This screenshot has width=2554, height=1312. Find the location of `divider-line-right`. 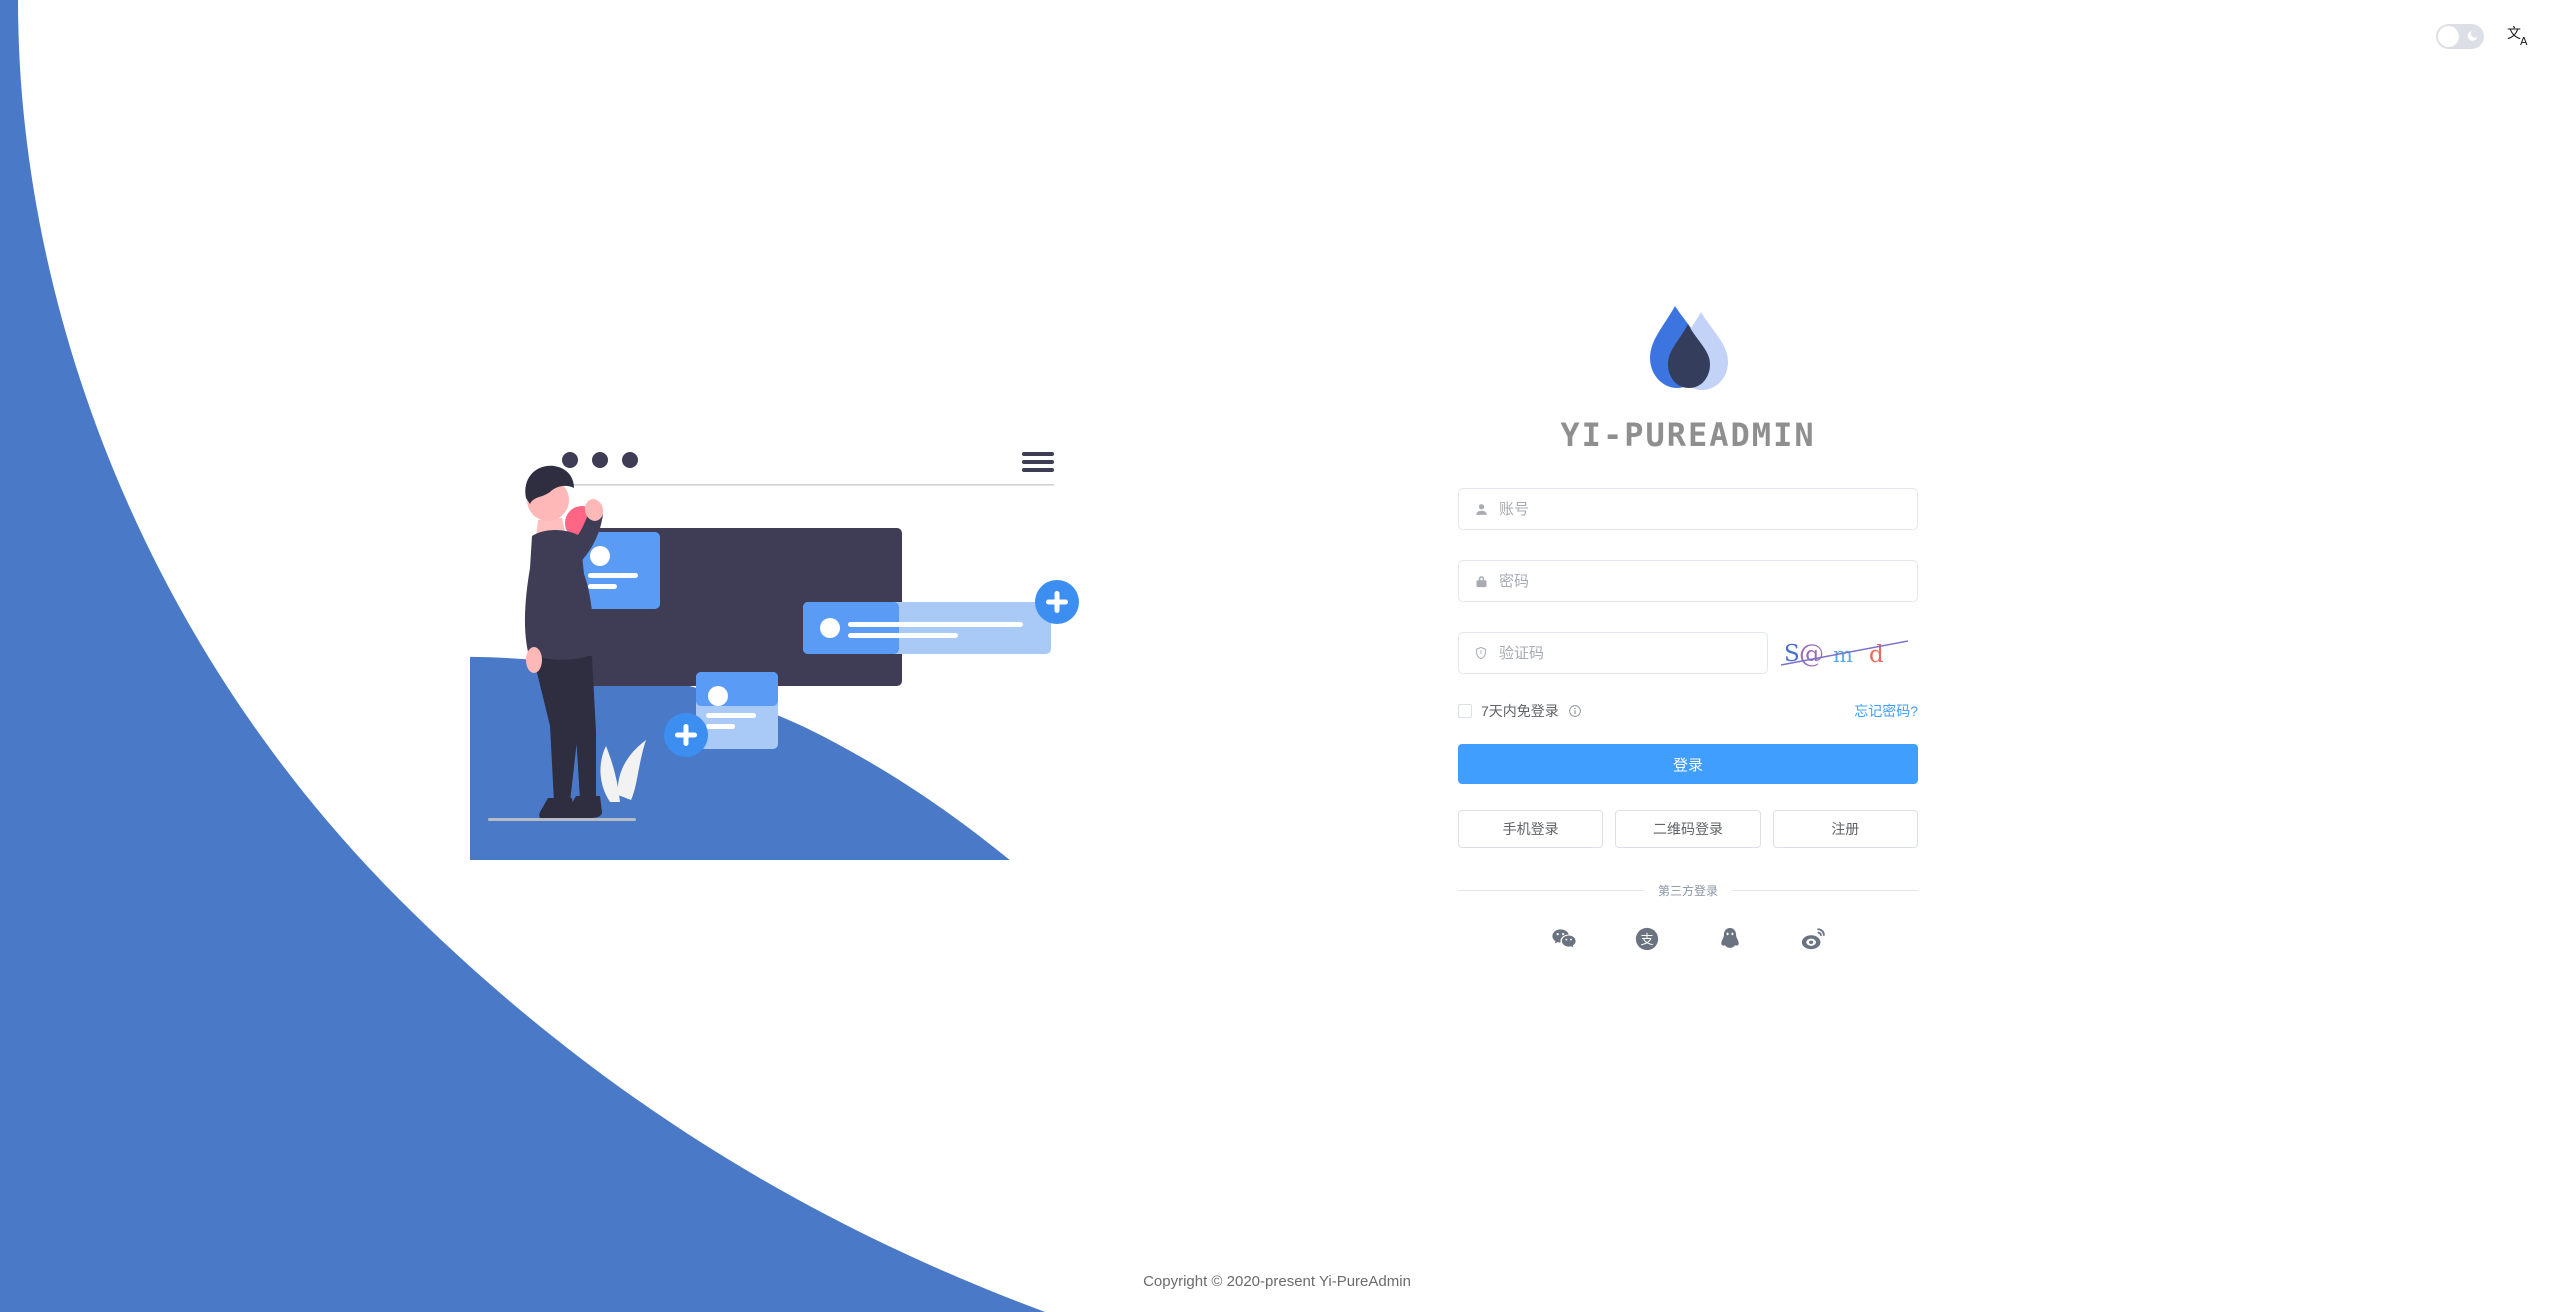

divider-line-right is located at coordinates (1825, 890).